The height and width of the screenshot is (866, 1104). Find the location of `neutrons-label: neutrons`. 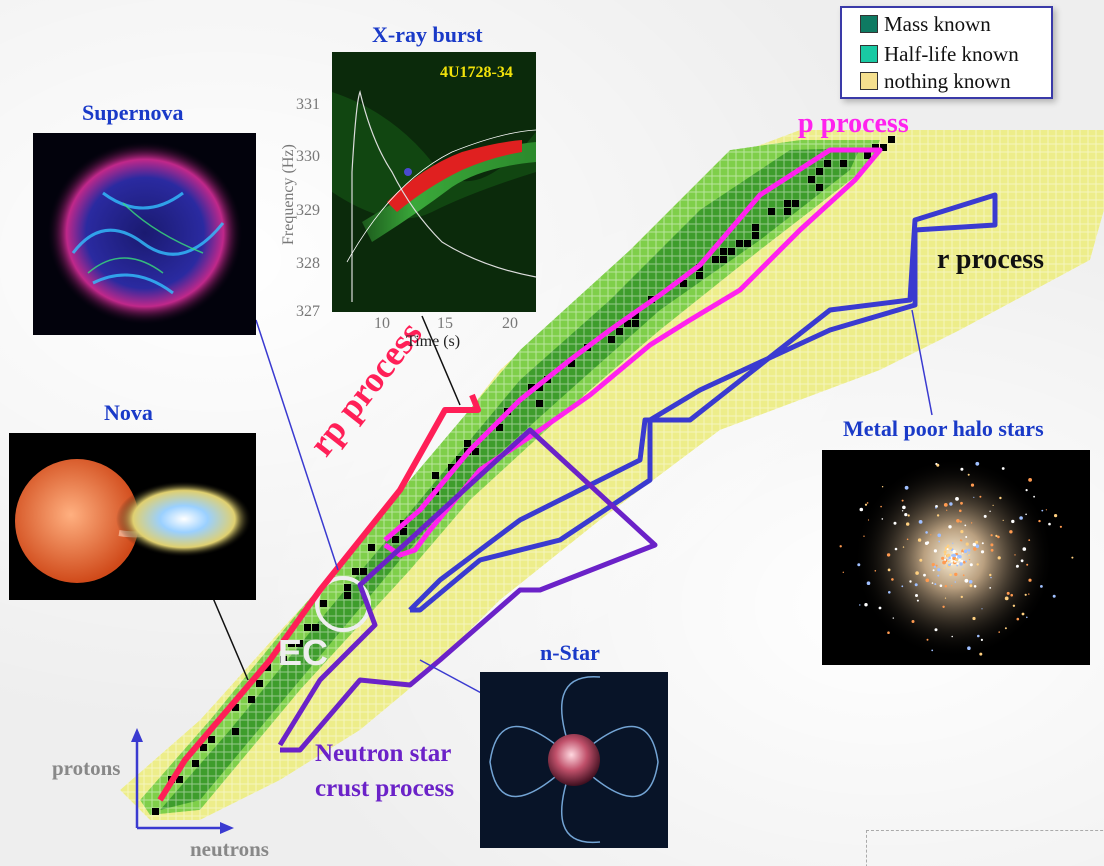

neutrons-label: neutrons is located at coordinates (229, 849).